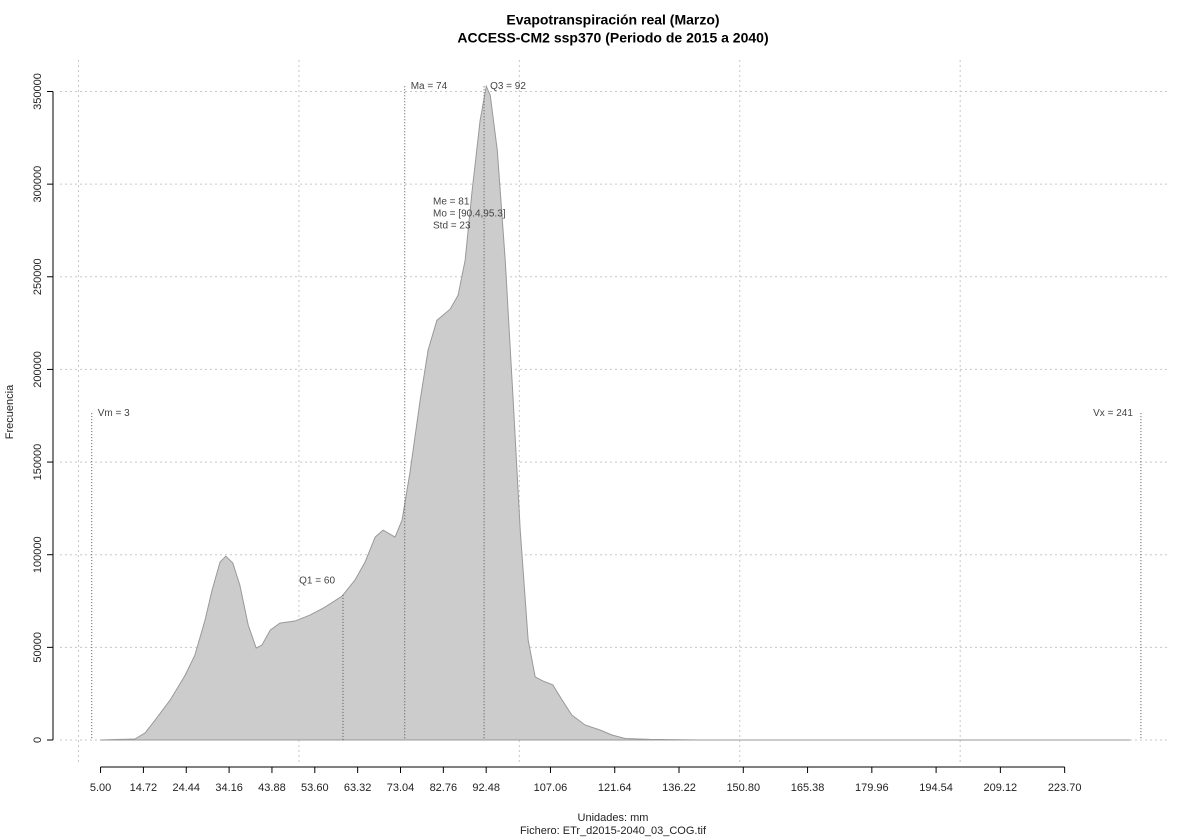  I want to click on y-tick-label: 150000, so click(38, 462).